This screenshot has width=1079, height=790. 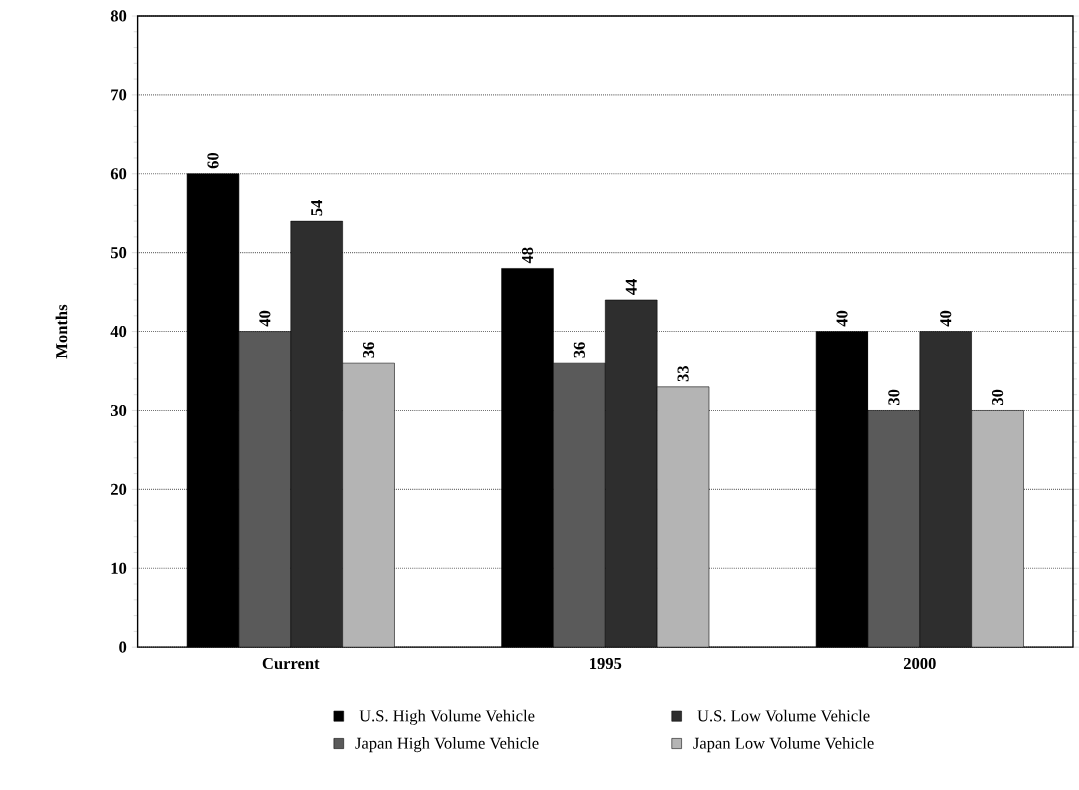 What do you see at coordinates (118, 410) in the screenshot?
I see `y-tick-label: 30` at bounding box center [118, 410].